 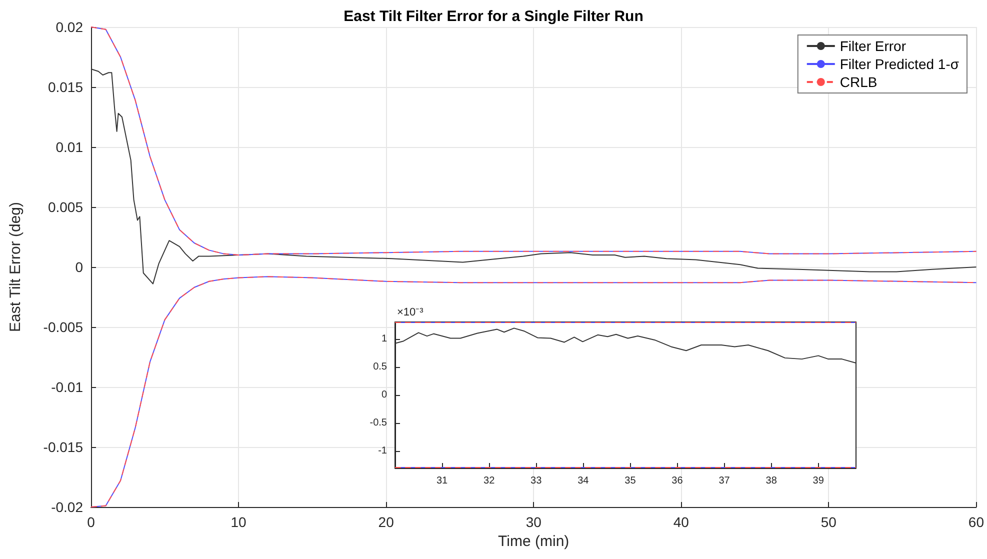 I want to click on annotation: ×10⁻³, so click(x=410, y=312).